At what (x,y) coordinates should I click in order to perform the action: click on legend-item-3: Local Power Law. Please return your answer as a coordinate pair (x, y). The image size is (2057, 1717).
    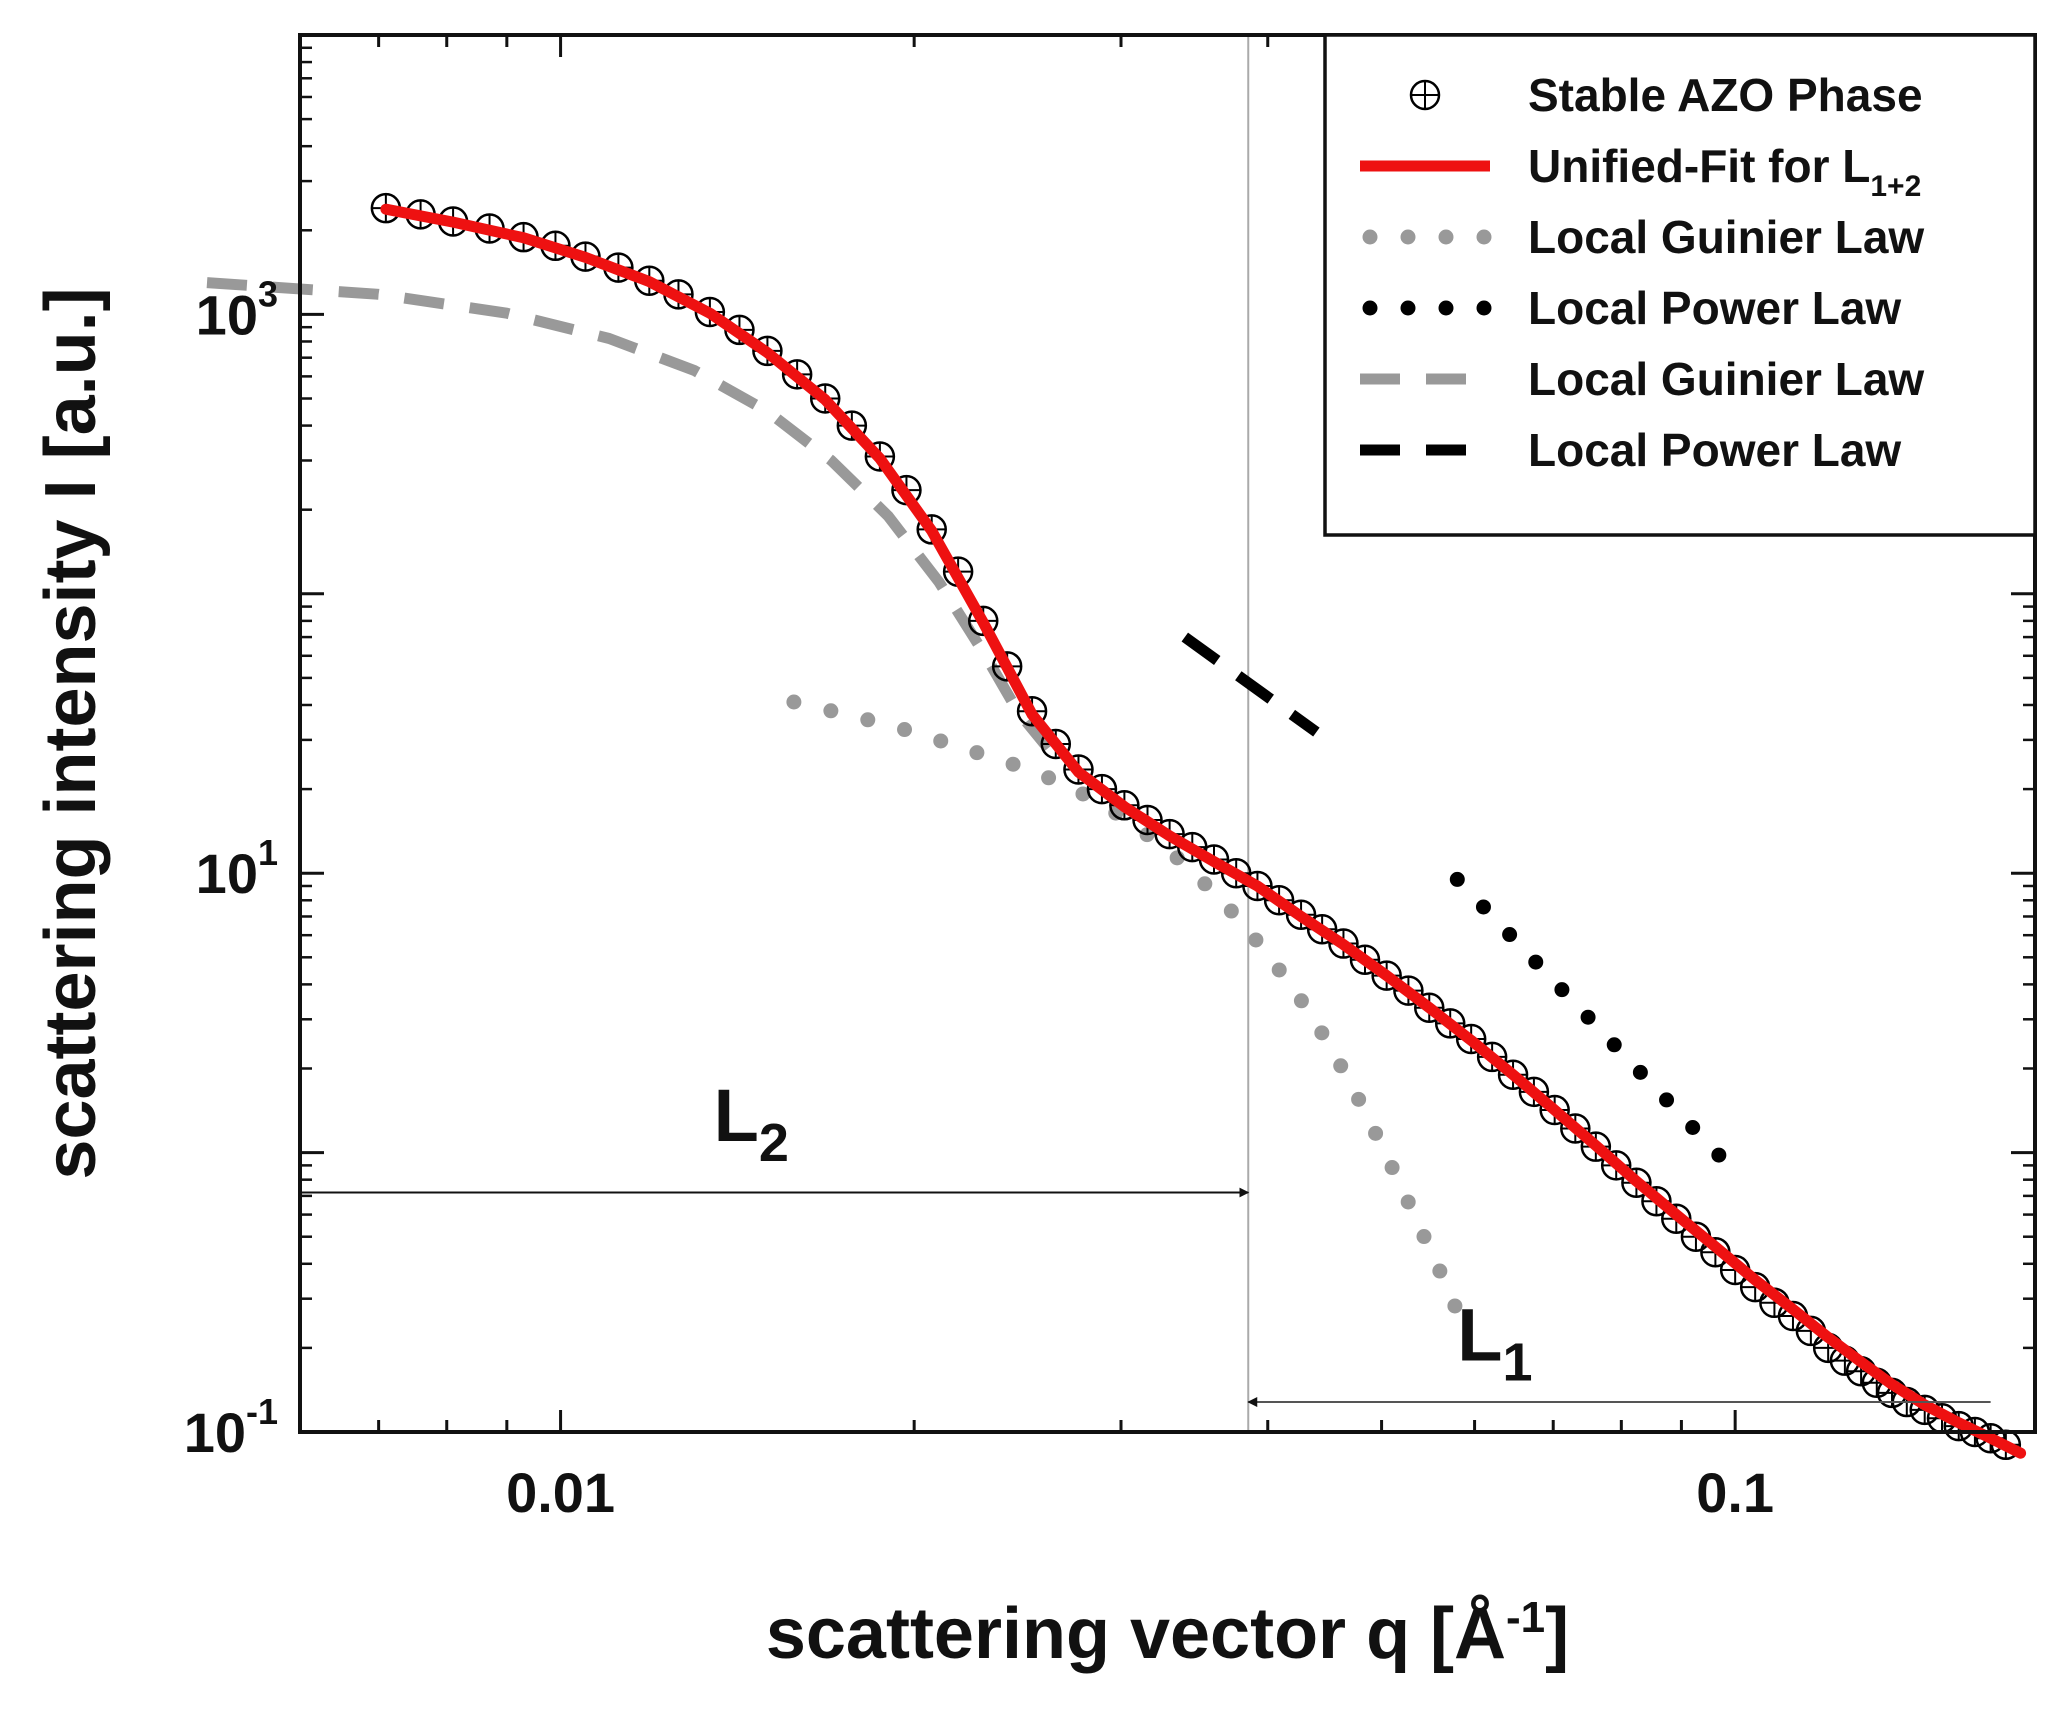
    Looking at the image, I should click on (1631, 308).